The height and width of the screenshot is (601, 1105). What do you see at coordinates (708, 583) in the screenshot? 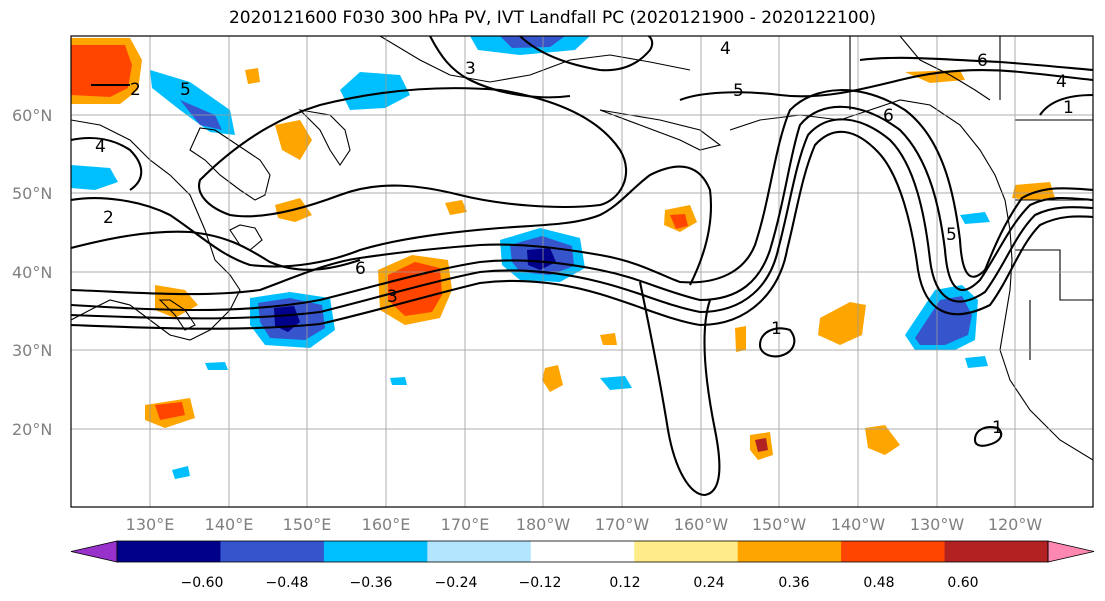
I see `colorbar-tick-label: 0.24` at bounding box center [708, 583].